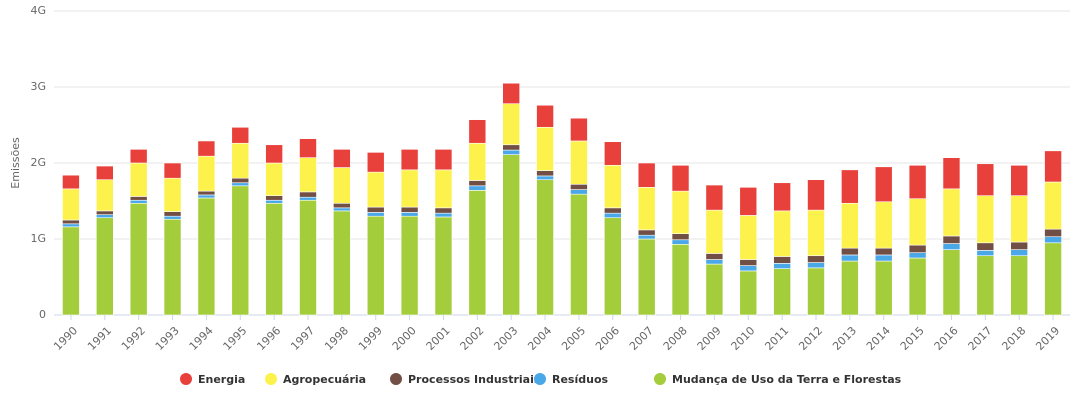 The height and width of the screenshot is (395, 1079). I want to click on x-tick-label: 2018, so click(1013, 338).